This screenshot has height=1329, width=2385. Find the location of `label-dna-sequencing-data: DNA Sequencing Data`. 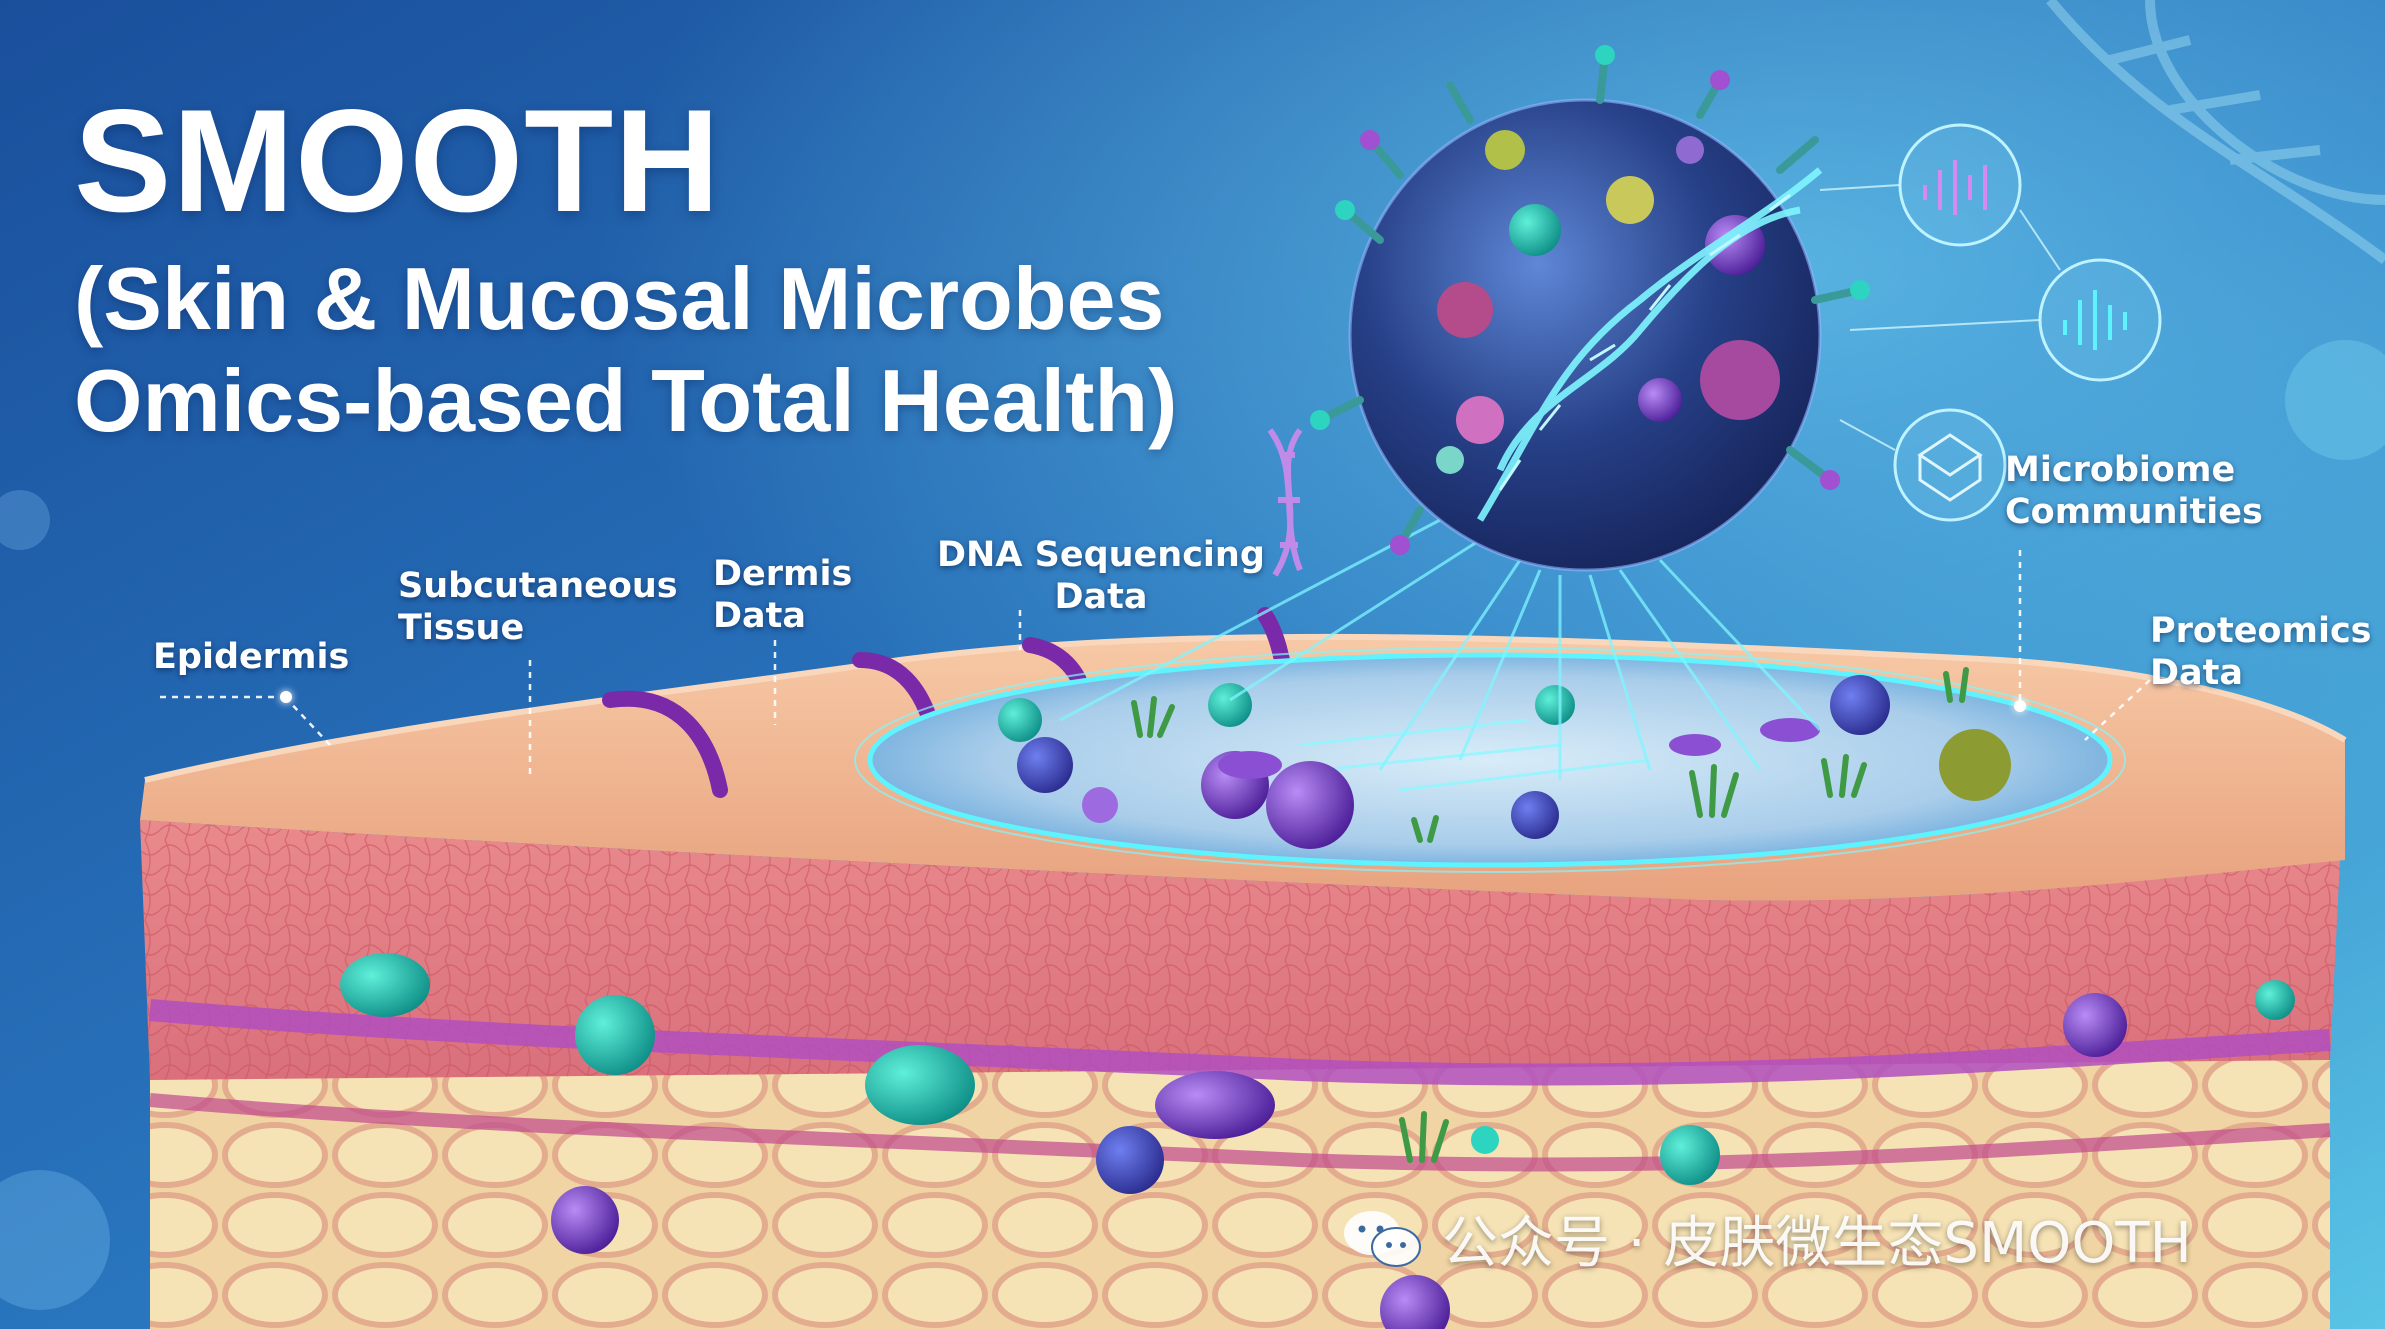

label-dna-sequencing-data: DNA Sequencing Data is located at coordinates (1101, 576).